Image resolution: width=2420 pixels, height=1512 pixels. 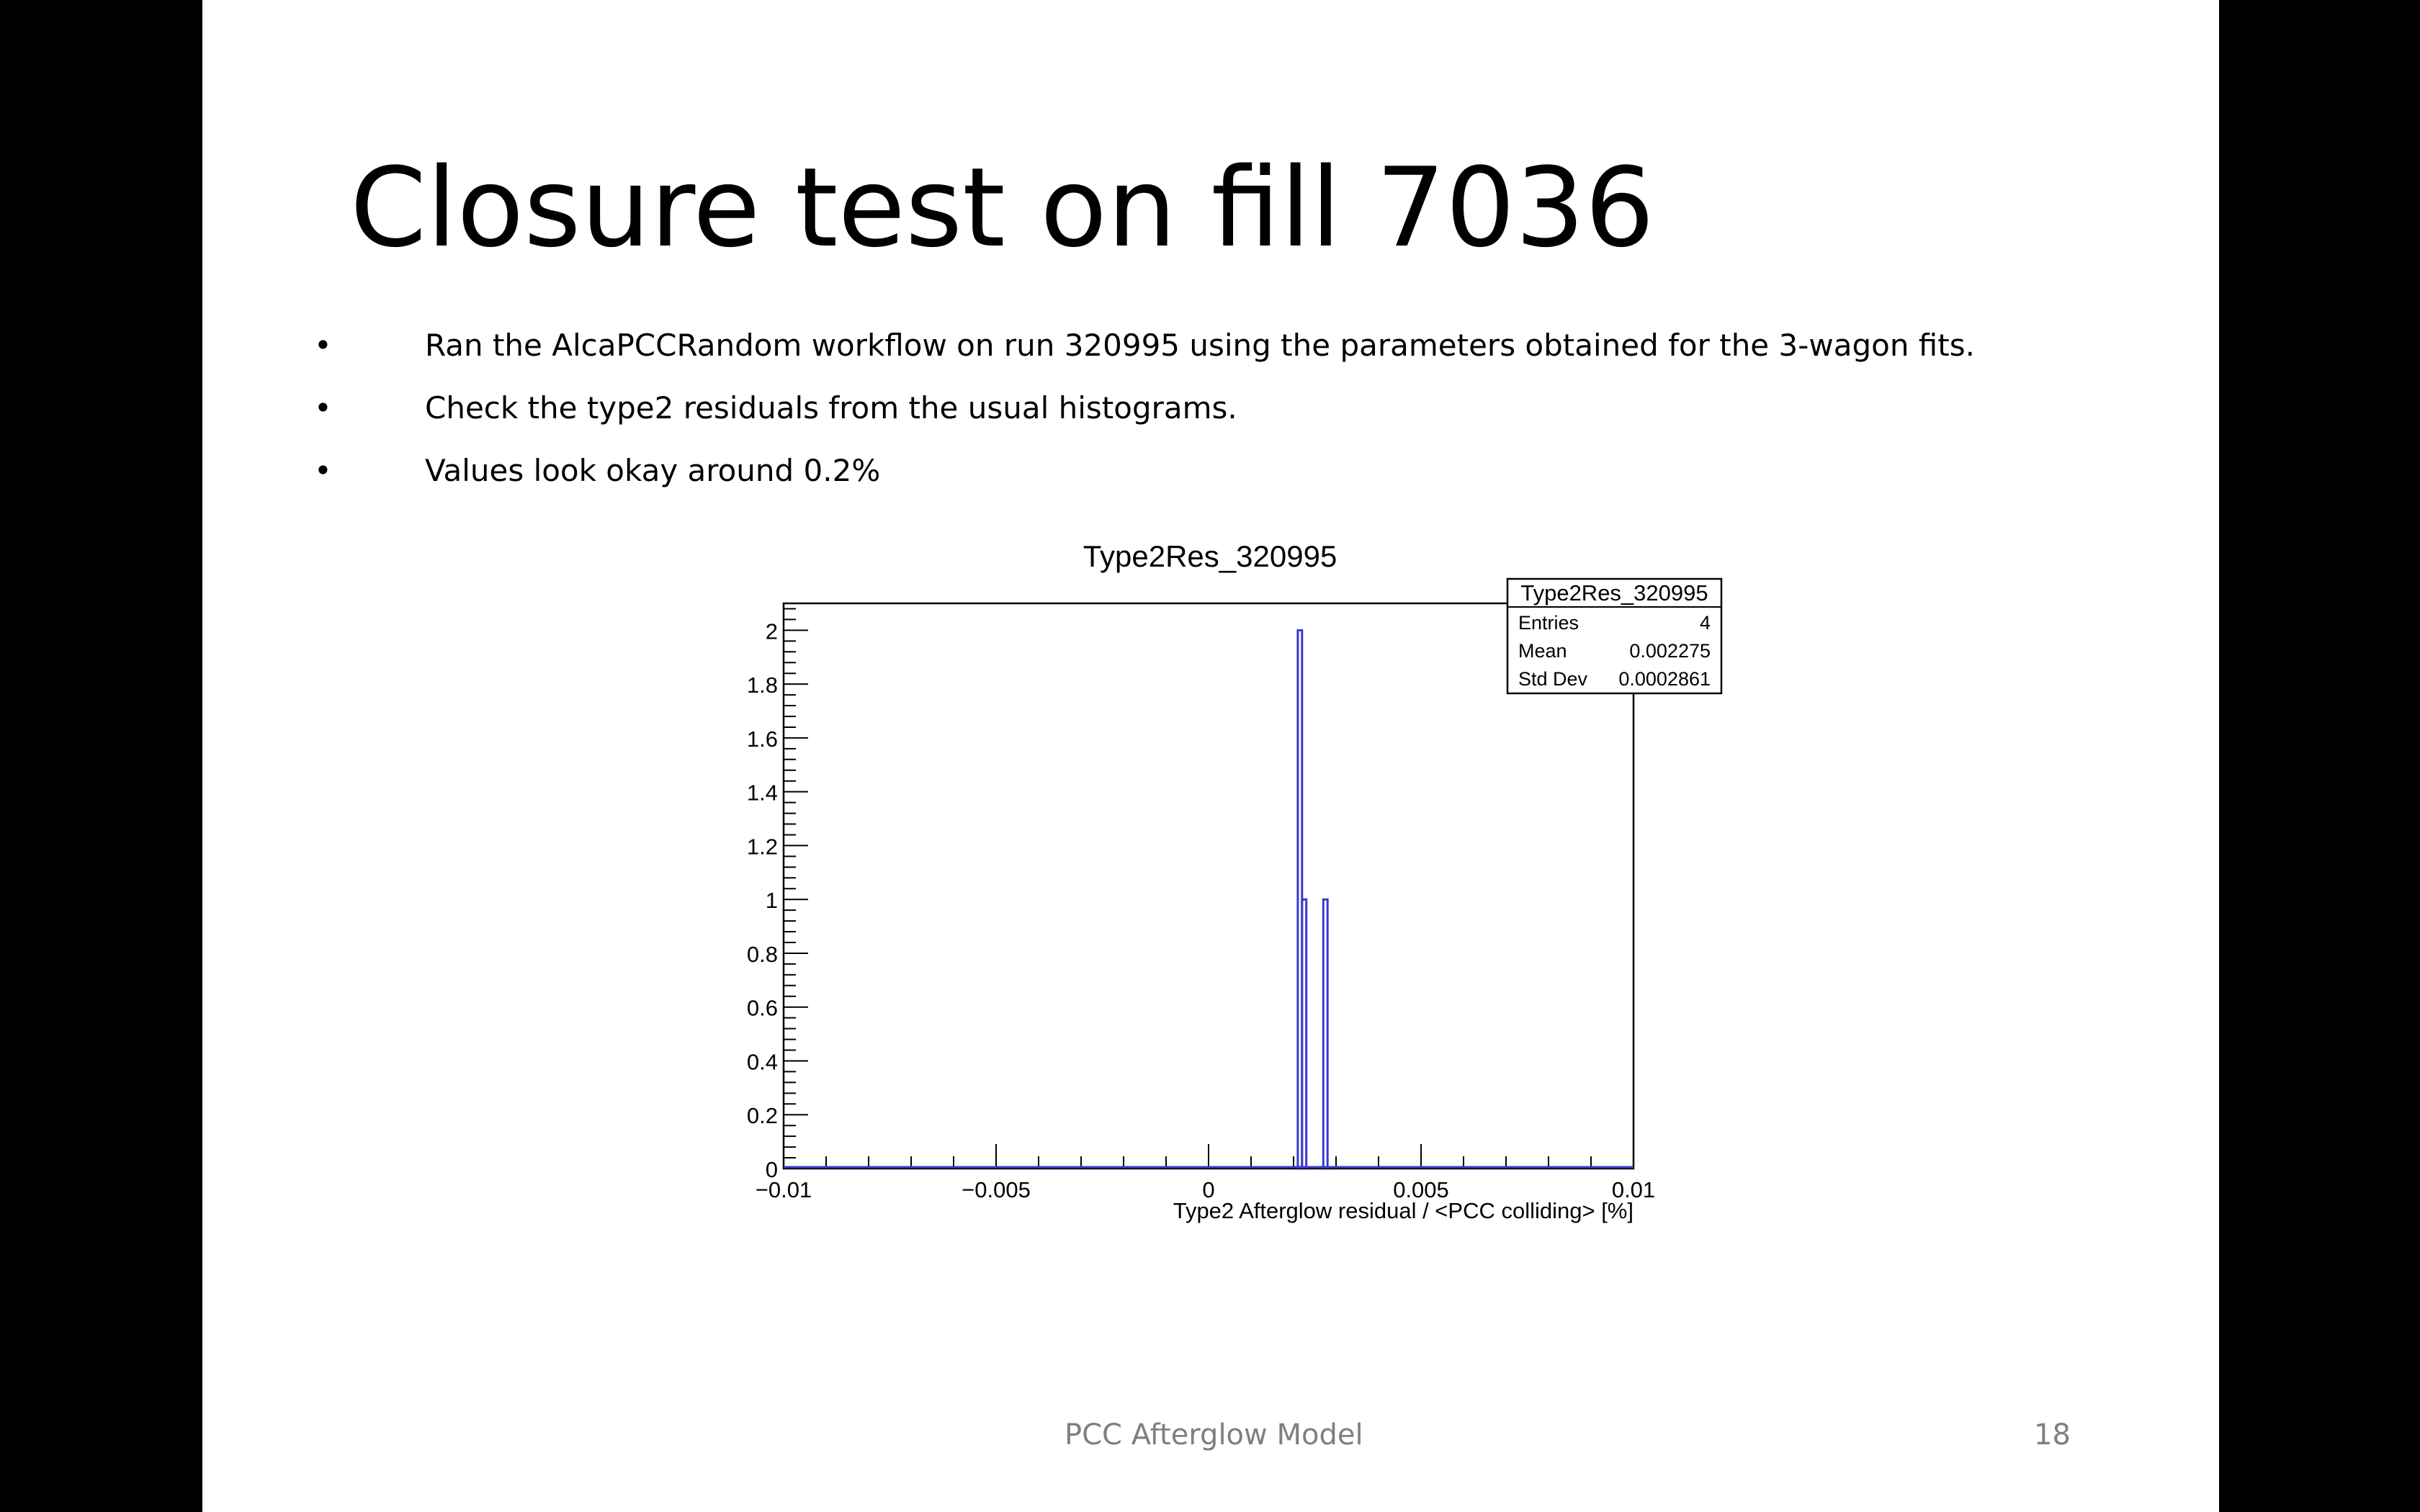 What do you see at coordinates (2052, 1435) in the screenshot?
I see `page-number: 18` at bounding box center [2052, 1435].